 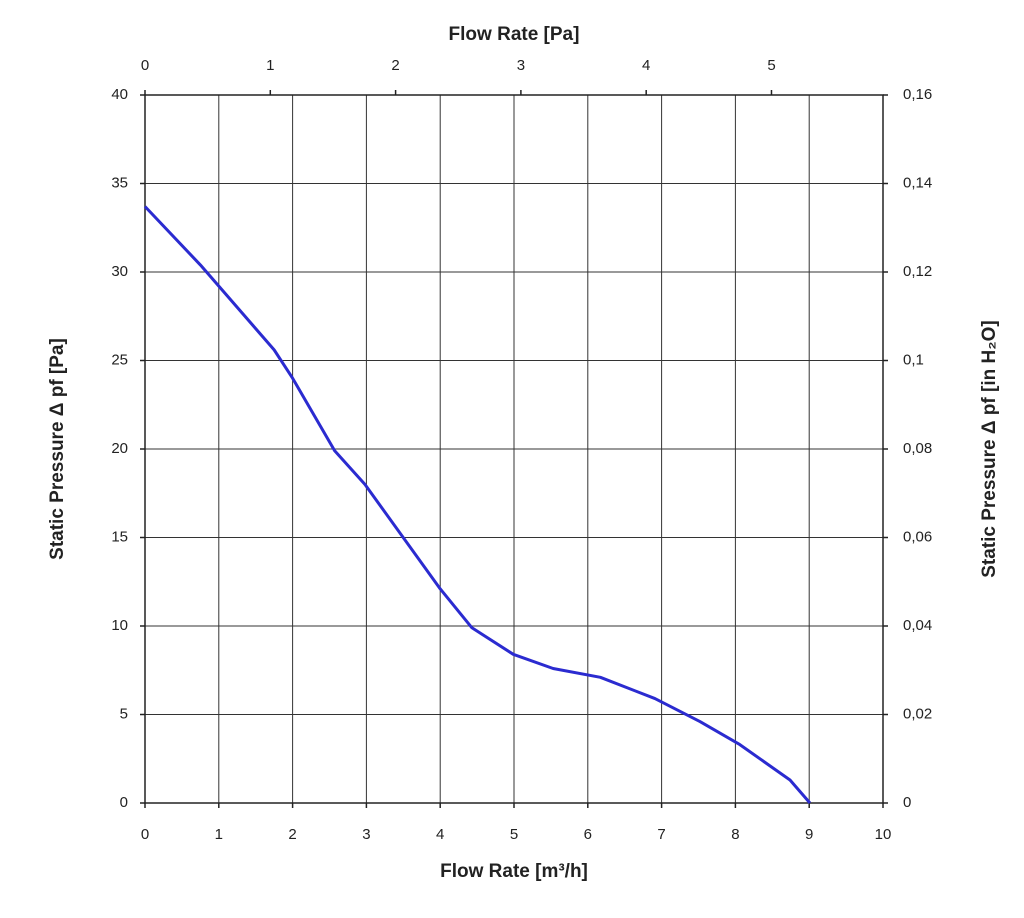 What do you see at coordinates (913, 359) in the screenshot?
I see `y2-tick-label: 0,1` at bounding box center [913, 359].